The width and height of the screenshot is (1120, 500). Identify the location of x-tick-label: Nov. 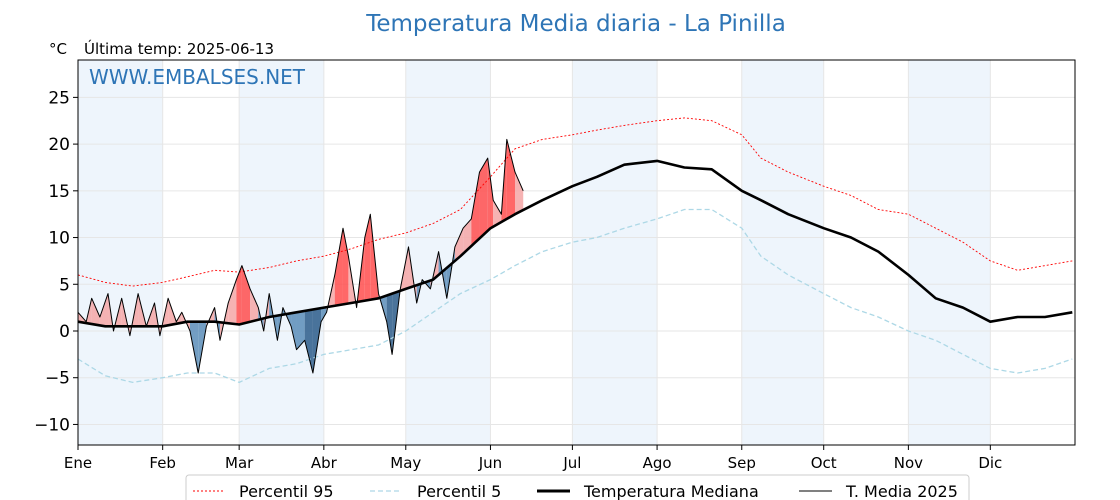
(908, 463).